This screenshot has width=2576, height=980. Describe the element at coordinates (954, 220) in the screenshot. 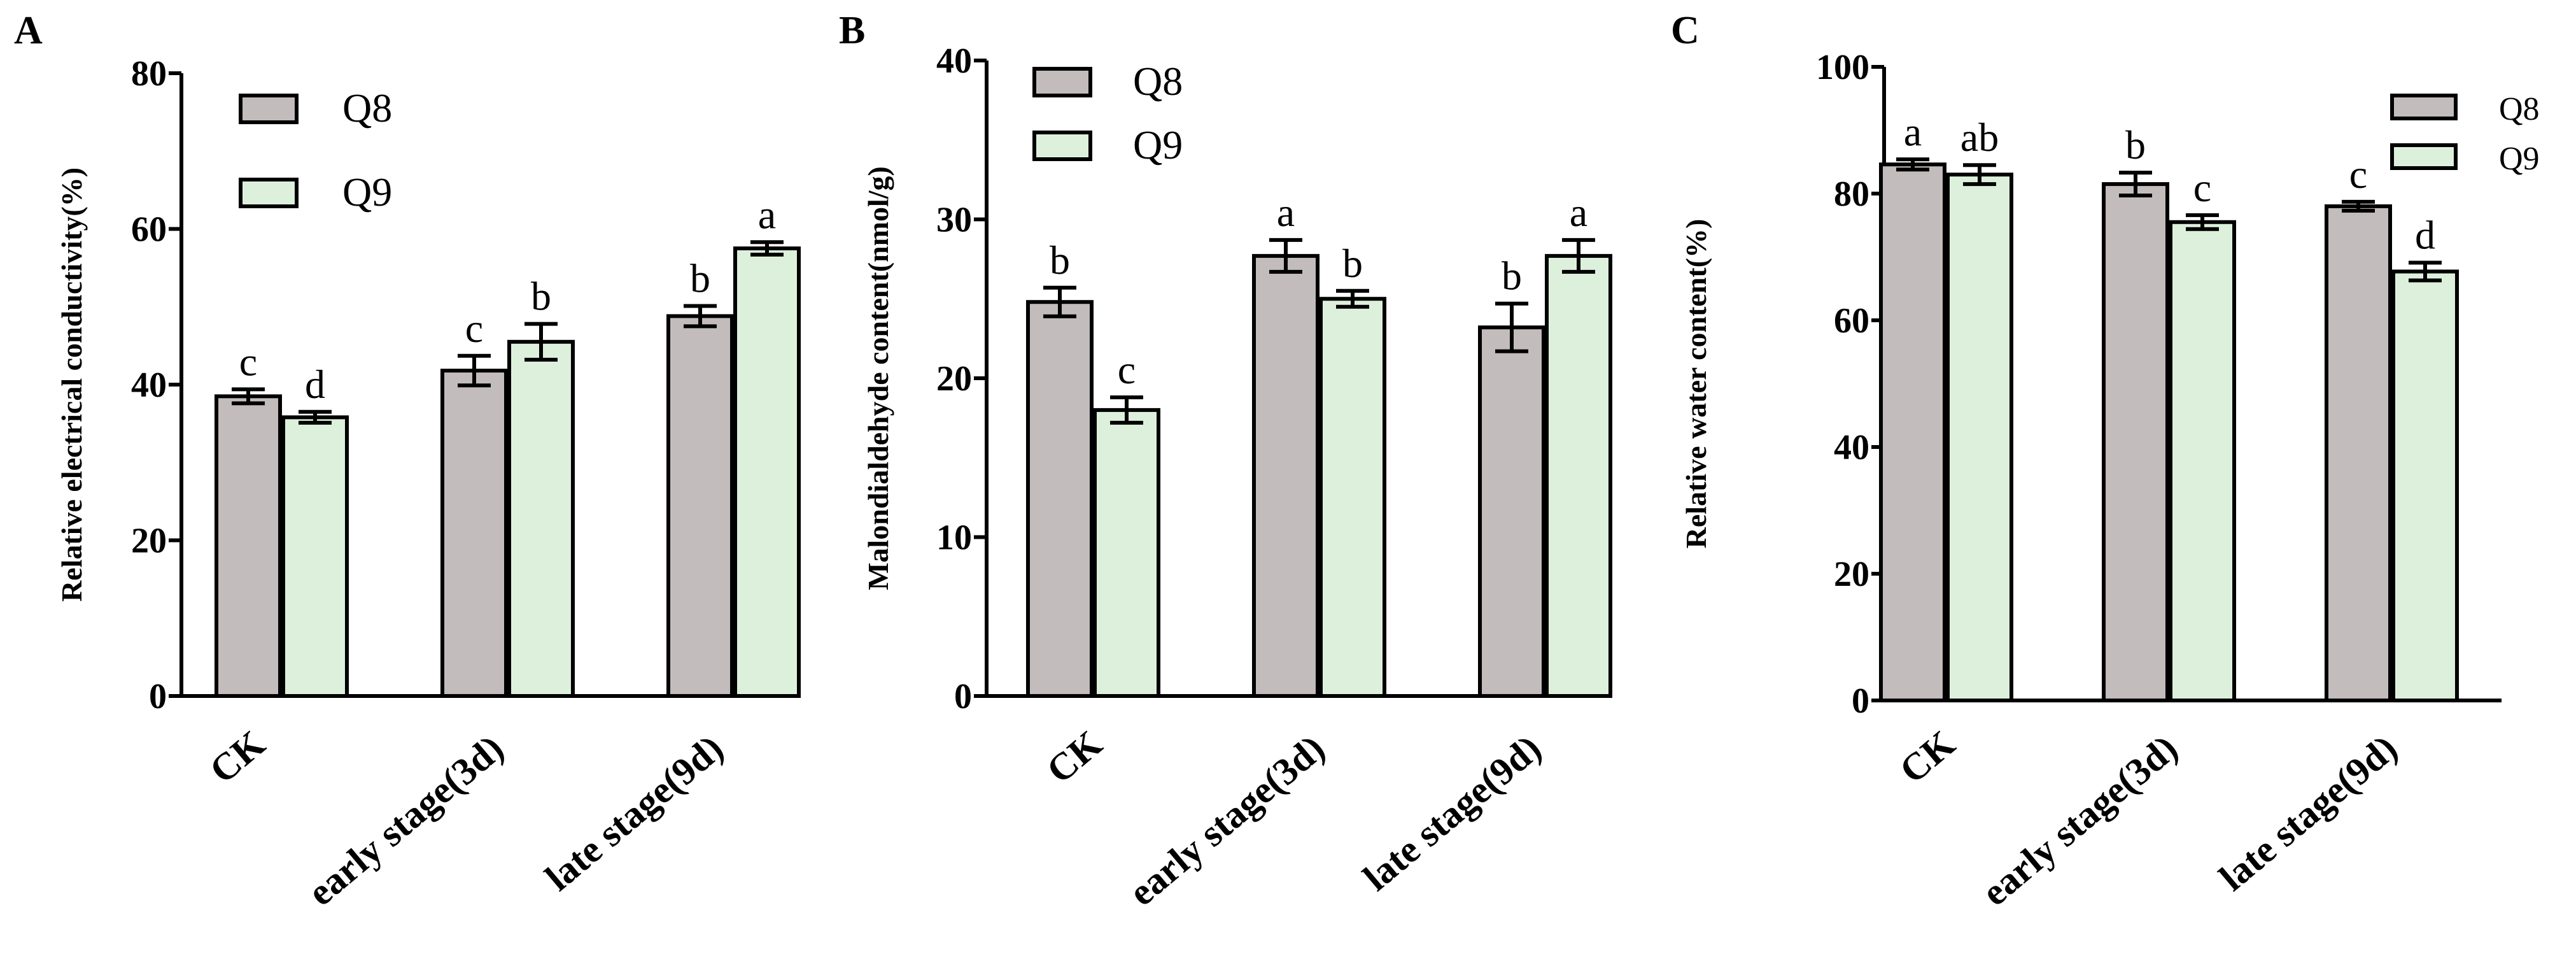

I see `y-tick-label: 30` at that location.